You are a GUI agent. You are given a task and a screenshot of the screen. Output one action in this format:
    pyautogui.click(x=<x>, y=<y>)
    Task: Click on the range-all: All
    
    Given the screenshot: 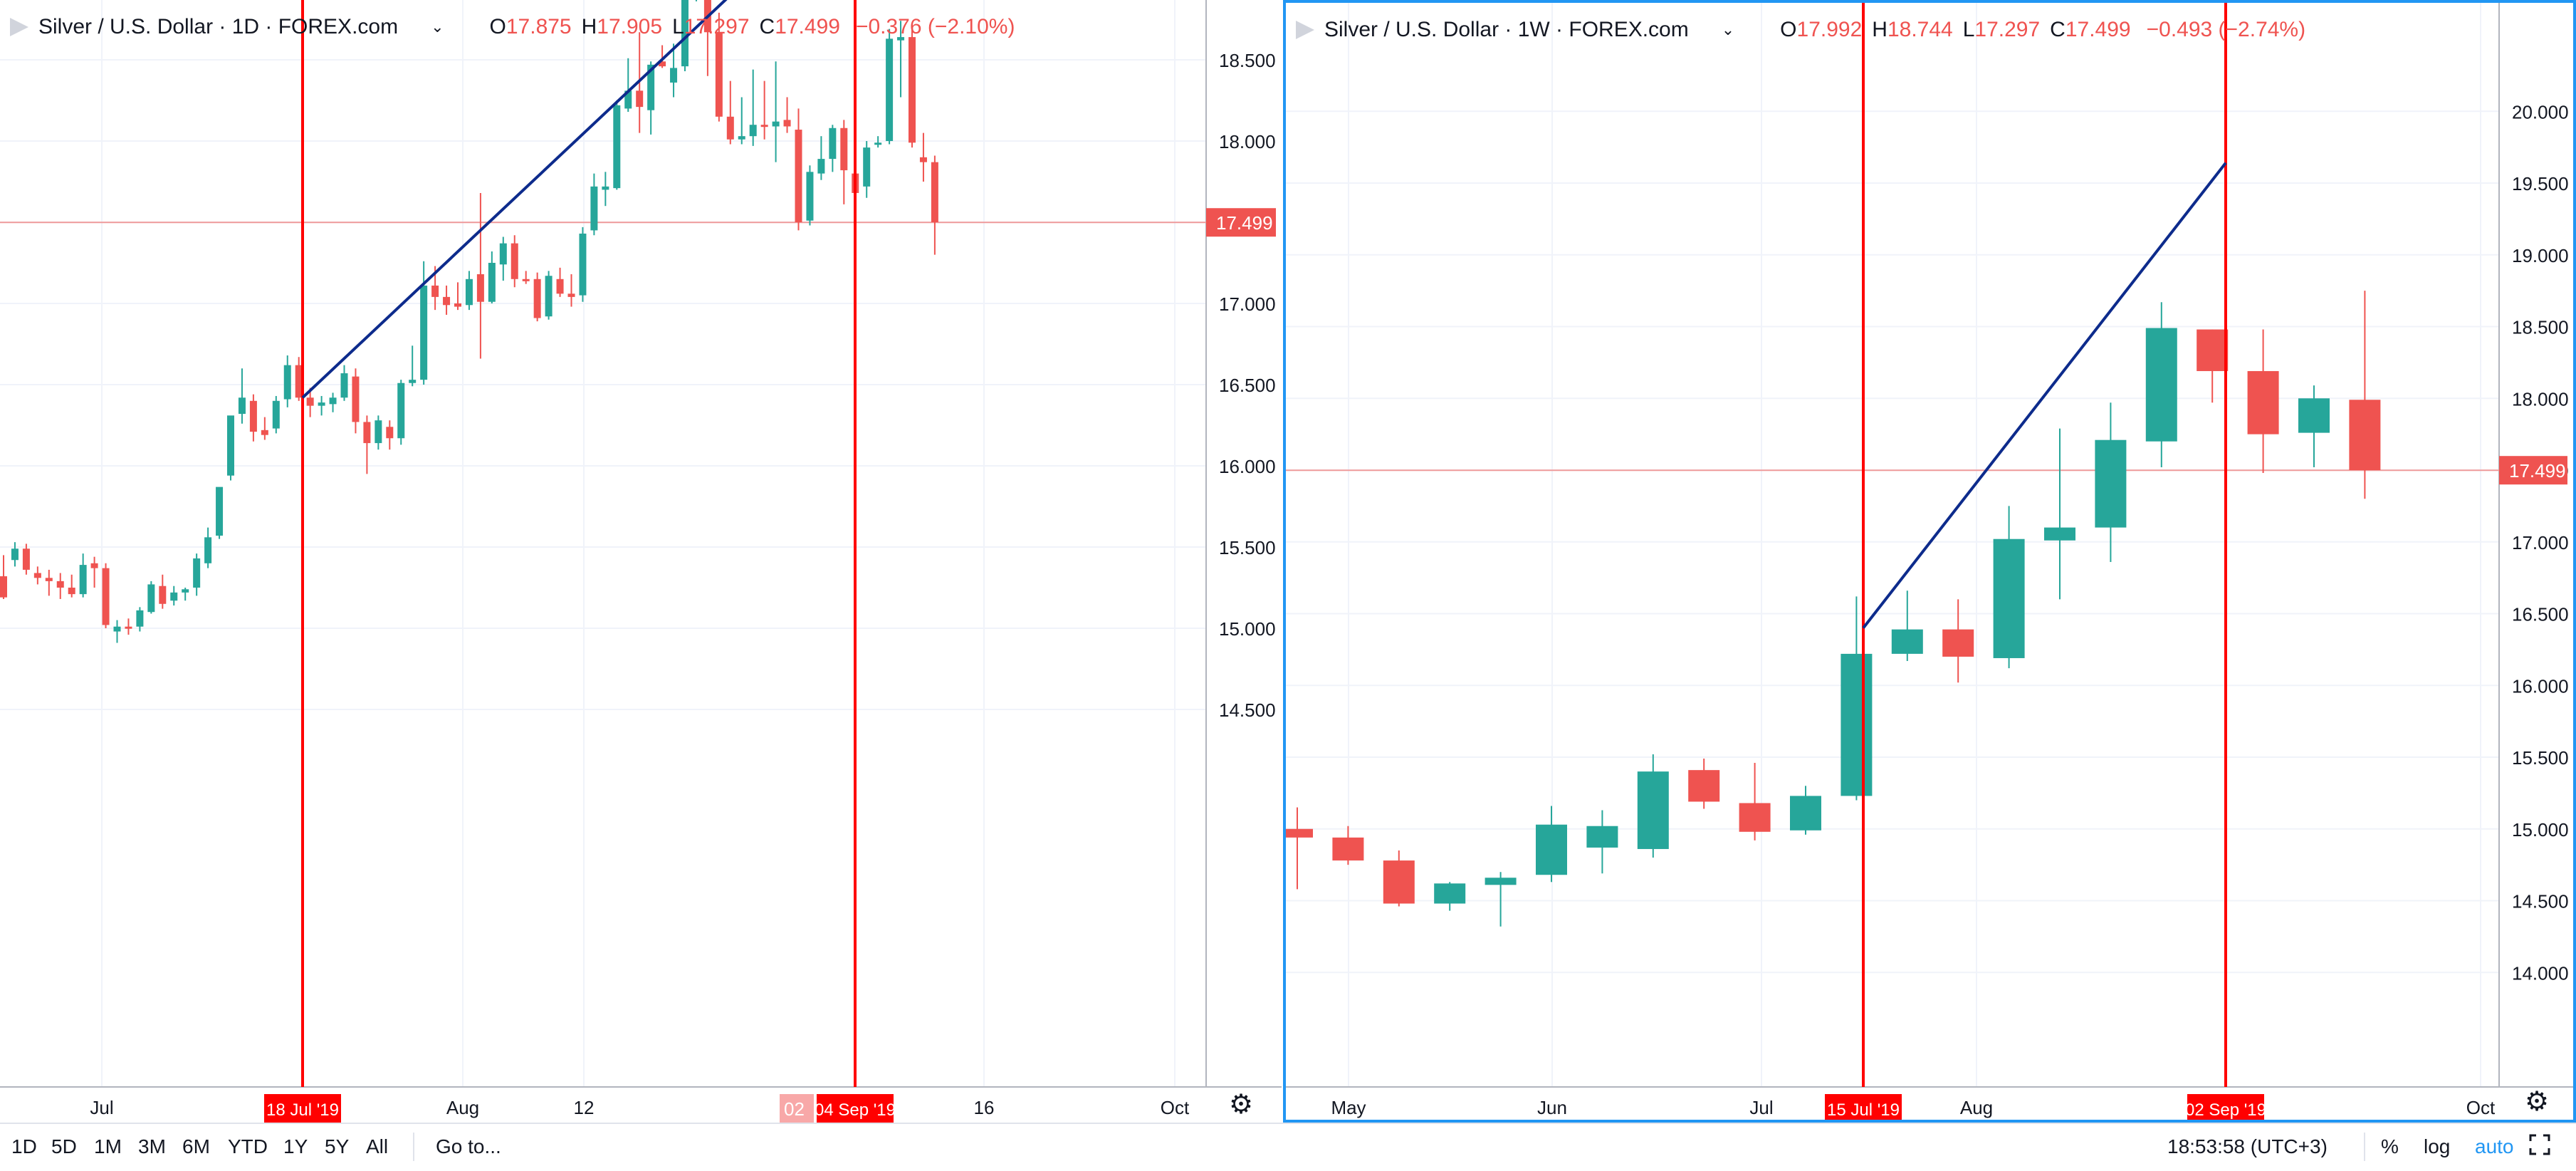 What is the action you would take?
    pyautogui.click(x=377, y=1146)
    